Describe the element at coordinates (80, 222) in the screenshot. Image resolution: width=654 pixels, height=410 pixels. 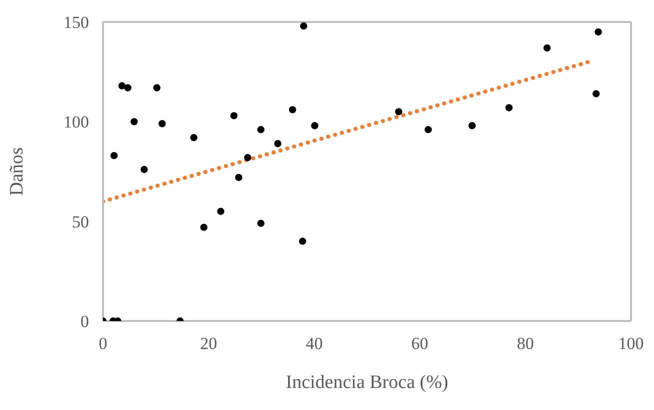
I see `y-tick-label: 50` at that location.